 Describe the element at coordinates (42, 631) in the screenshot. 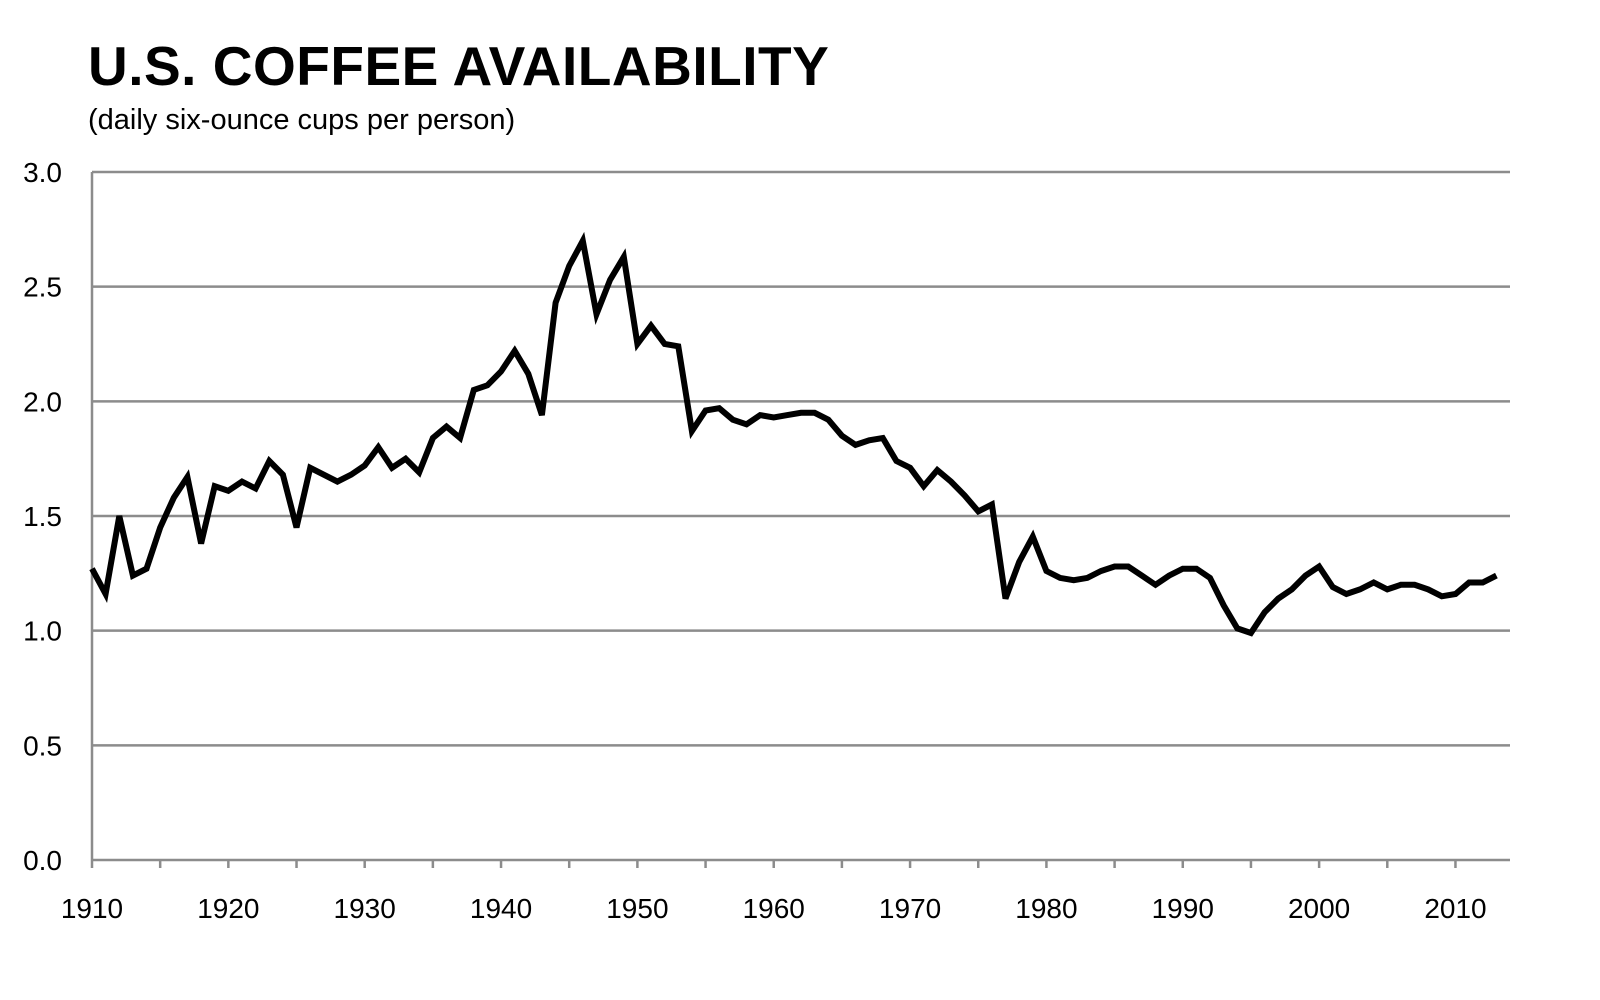

I see `y-tick-label: 1.0` at that location.